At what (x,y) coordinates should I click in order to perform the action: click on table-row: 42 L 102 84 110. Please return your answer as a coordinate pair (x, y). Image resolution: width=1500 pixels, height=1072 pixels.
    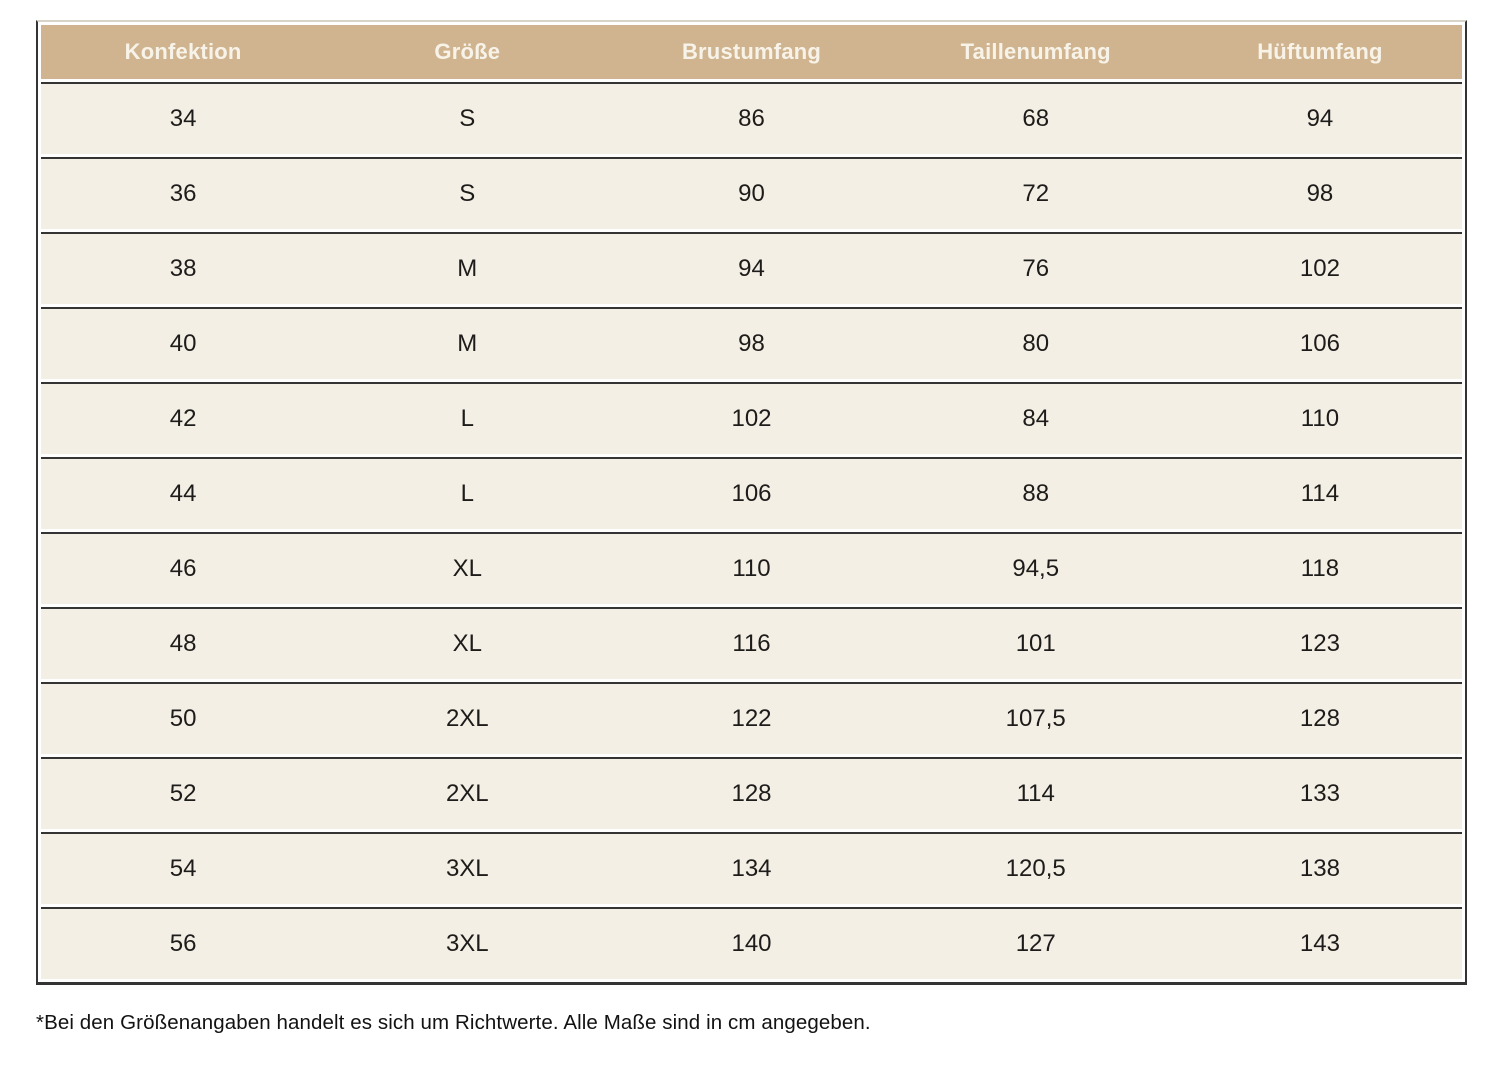
    Looking at the image, I should click on (751, 418).